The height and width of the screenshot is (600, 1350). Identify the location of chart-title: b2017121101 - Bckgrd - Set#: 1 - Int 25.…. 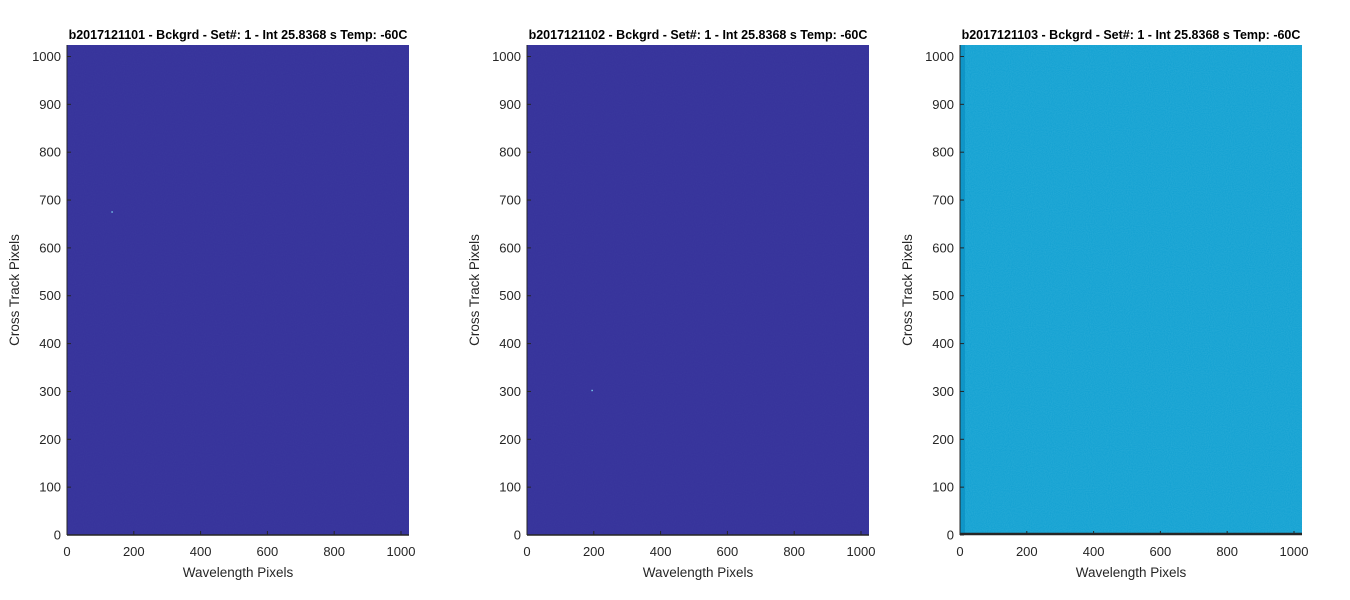
(238, 35).